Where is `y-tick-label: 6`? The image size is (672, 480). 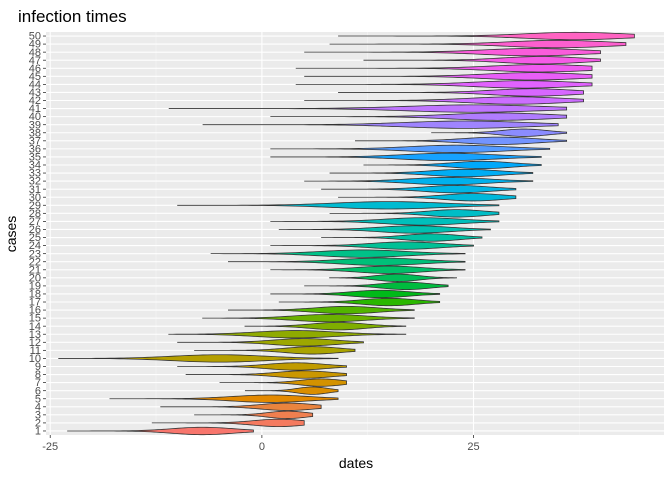 y-tick-label: 6 is located at coordinates (38, 391).